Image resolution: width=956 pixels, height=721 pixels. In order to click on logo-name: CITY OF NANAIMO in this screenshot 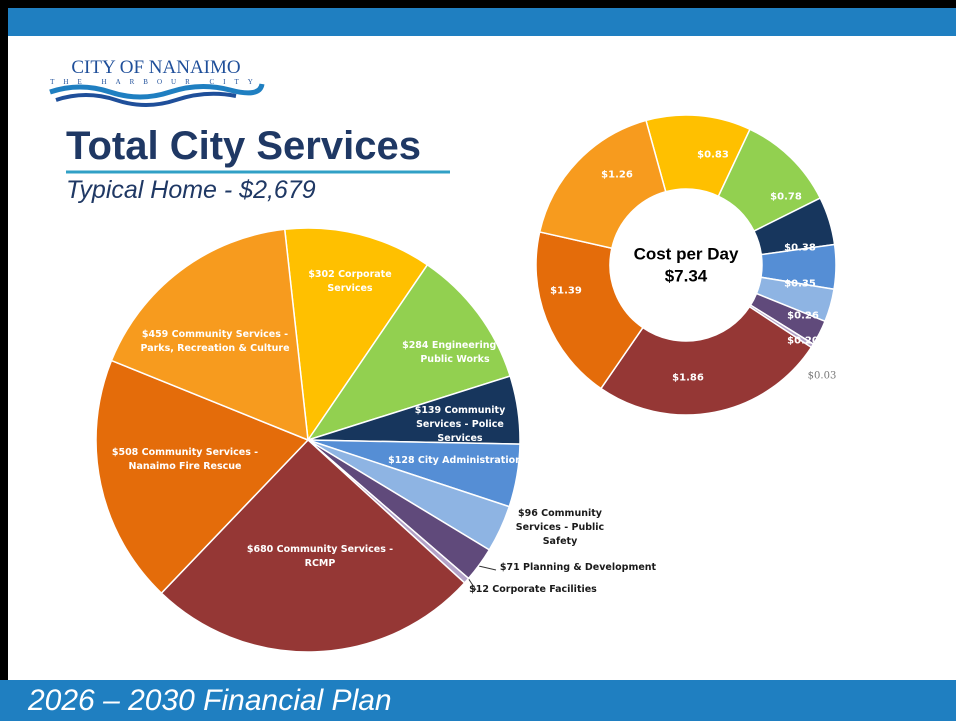, I will do `click(155, 67)`.